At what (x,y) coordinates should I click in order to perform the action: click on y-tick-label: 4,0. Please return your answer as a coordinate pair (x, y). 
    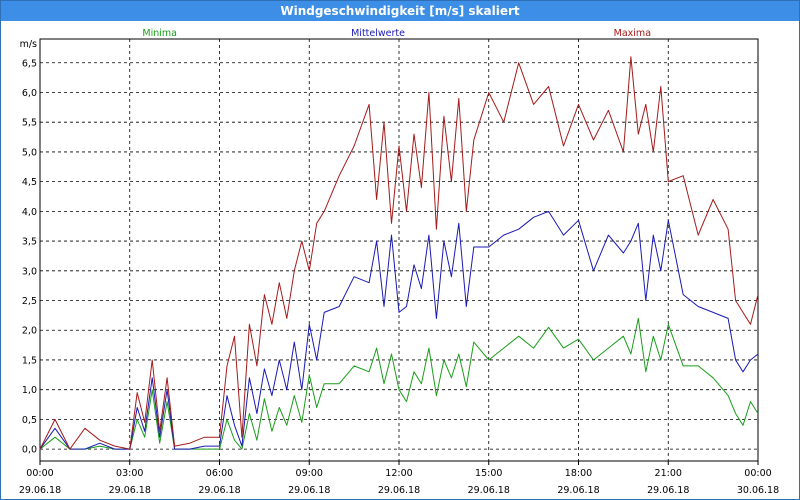
    Looking at the image, I should click on (29, 212).